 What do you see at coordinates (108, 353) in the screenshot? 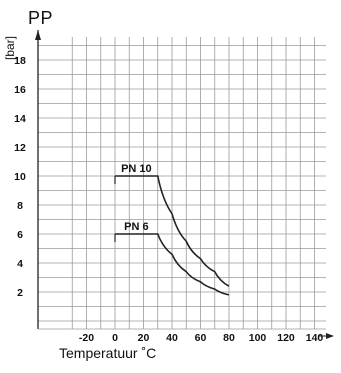
I see `x-axis-label: Temperatuur ˚C` at bounding box center [108, 353].